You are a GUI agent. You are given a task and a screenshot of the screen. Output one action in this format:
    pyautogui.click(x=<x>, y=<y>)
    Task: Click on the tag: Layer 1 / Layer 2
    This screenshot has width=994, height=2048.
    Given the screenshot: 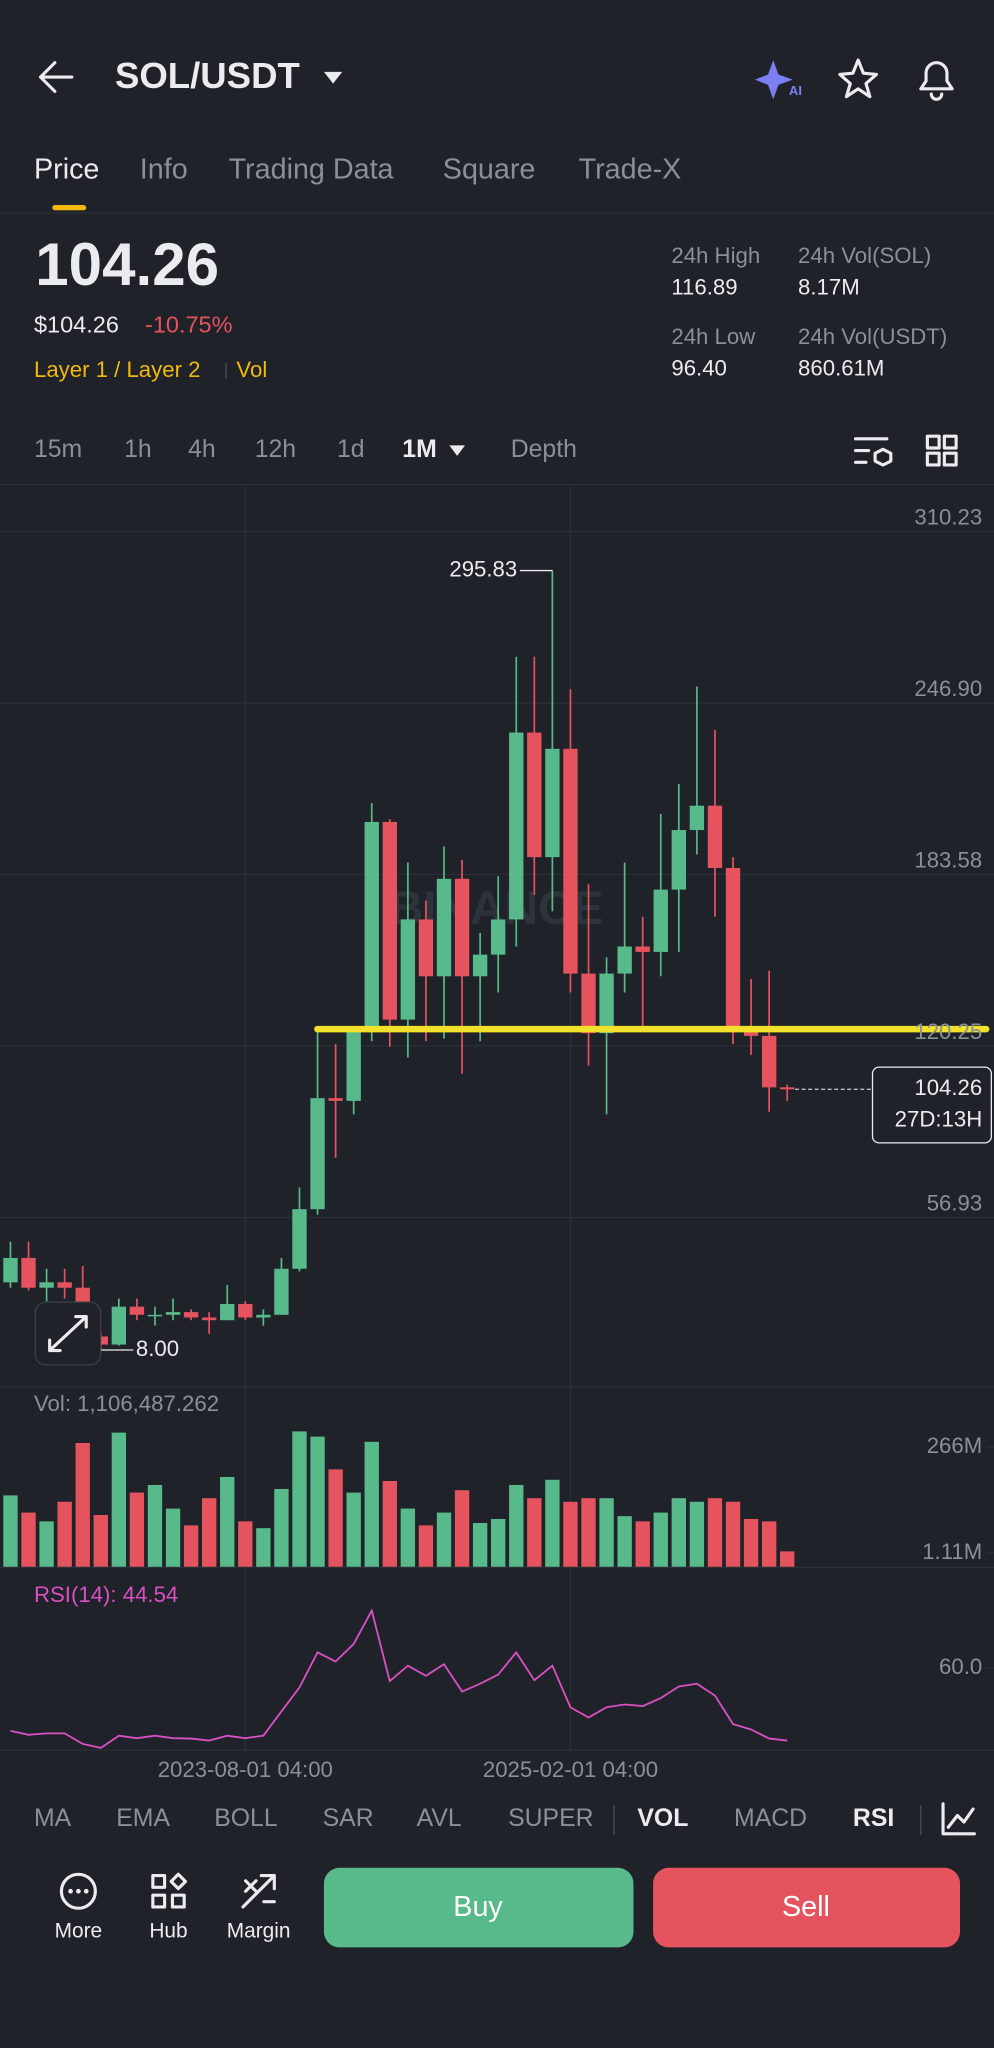 What is the action you would take?
    pyautogui.click(x=117, y=369)
    